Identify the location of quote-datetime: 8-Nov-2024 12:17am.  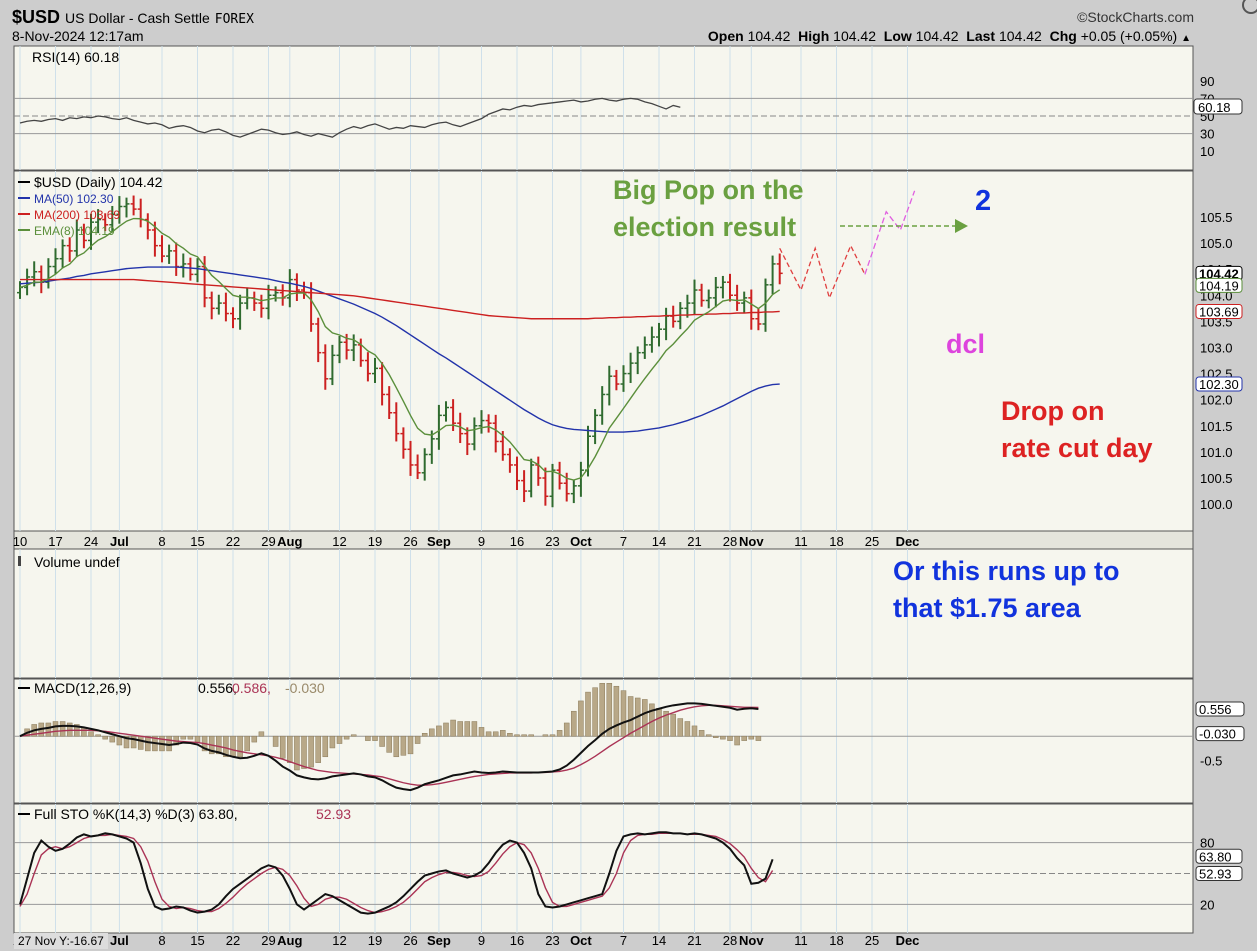
(78, 36).